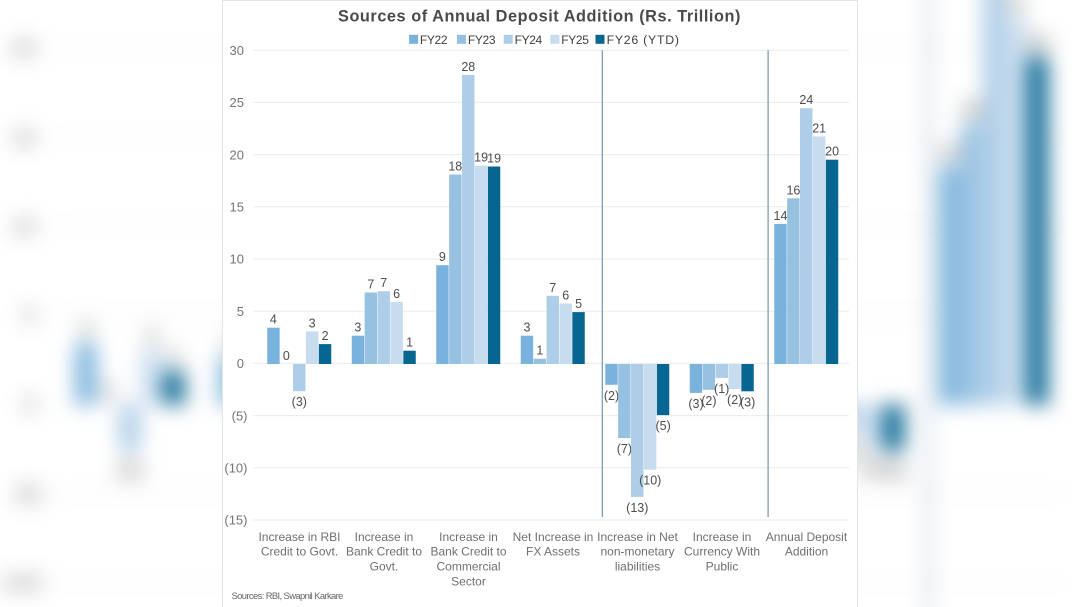 This screenshot has width=1080, height=607. Describe the element at coordinates (721, 389) in the screenshot. I see `svg-text: (1)` at that location.